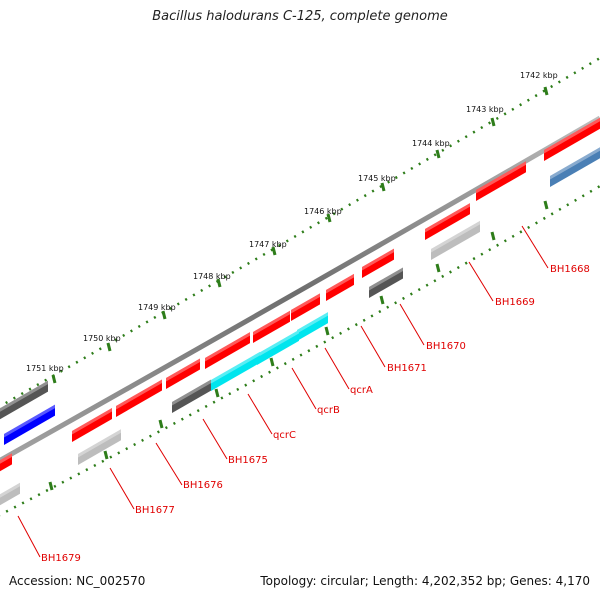  What do you see at coordinates (248, 460) in the screenshot?
I see `gene-label-bh1675: BH1675` at bounding box center [248, 460].